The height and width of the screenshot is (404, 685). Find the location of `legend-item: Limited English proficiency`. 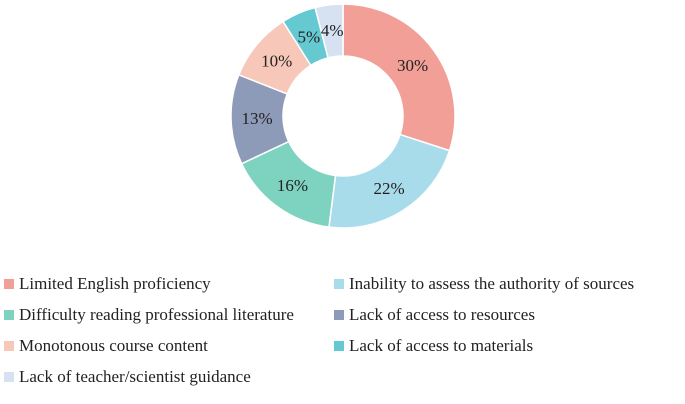

legend-item: Limited English proficiency is located at coordinates (169, 284).